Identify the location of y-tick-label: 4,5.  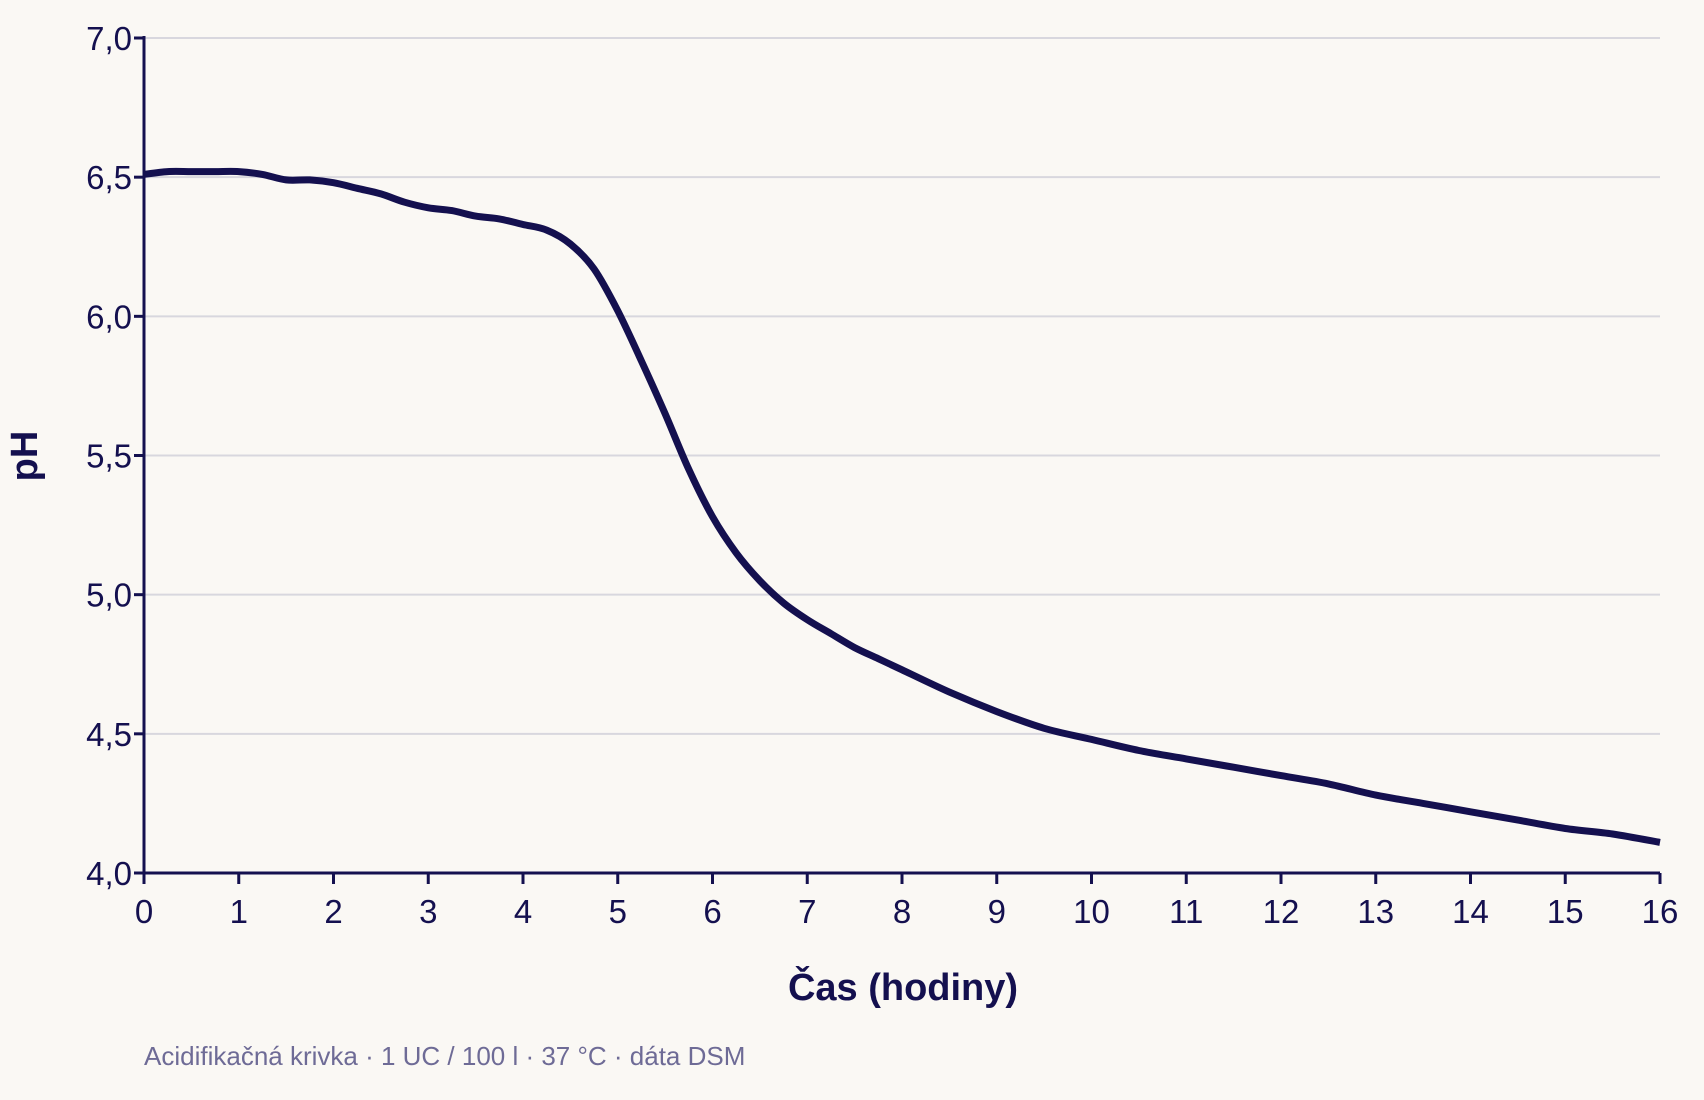
(109, 734).